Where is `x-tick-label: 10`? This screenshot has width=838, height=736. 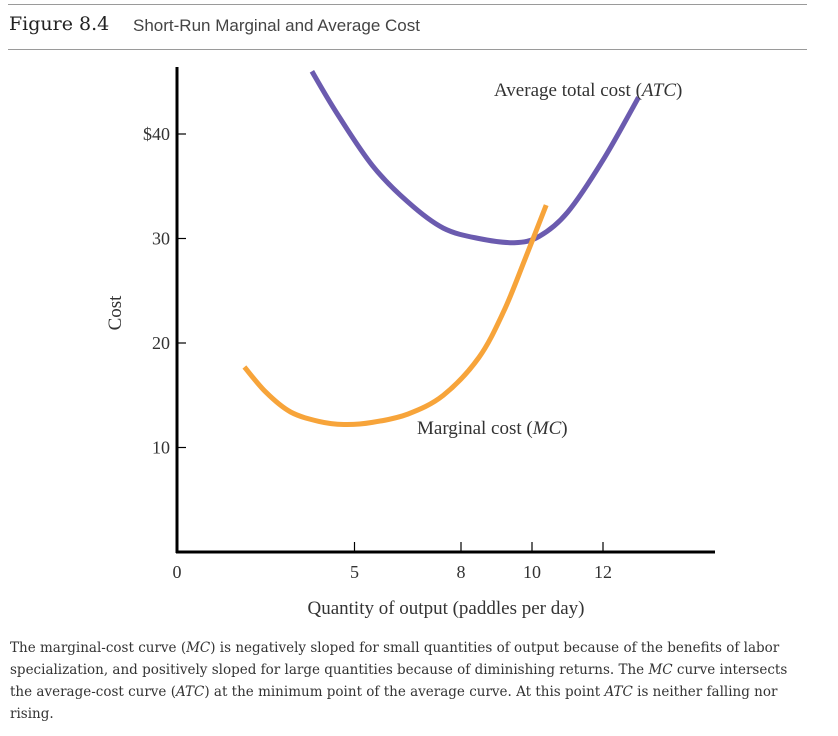 x-tick-label: 10 is located at coordinates (532, 572).